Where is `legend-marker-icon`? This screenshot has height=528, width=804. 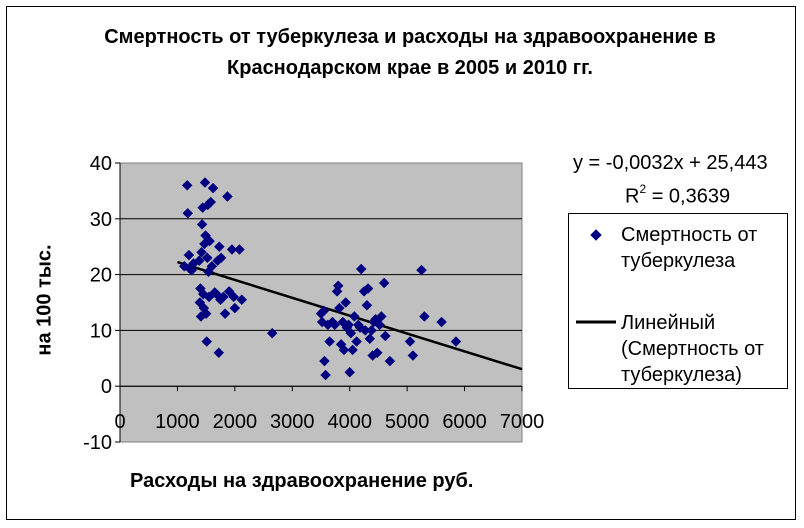
legend-marker-icon is located at coordinates (596, 235).